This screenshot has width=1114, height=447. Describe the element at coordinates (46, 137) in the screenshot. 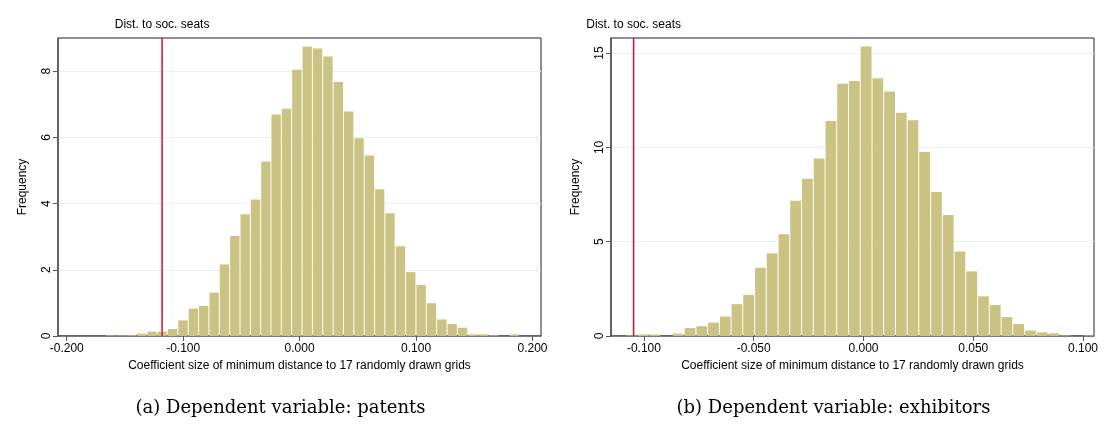

I see `y-tick-label: 6` at that location.